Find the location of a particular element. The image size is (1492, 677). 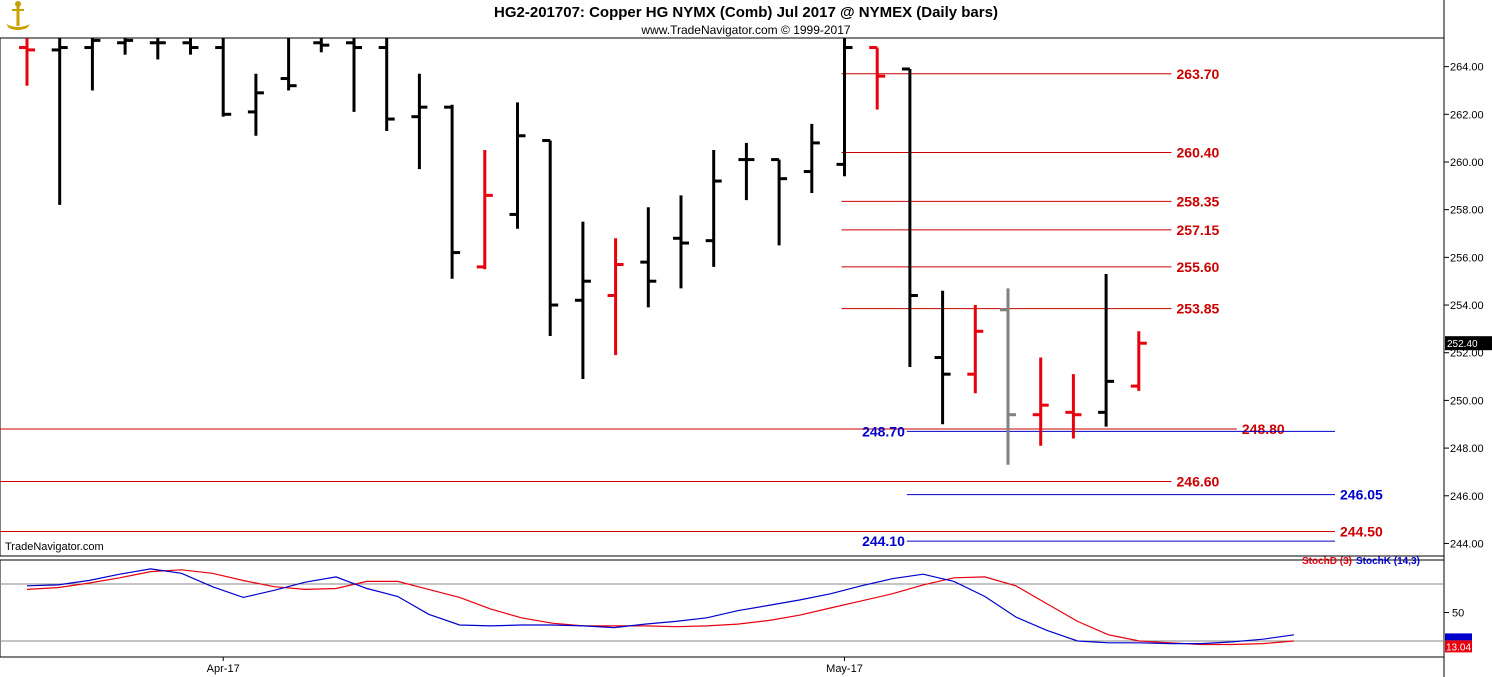

y-tick-label: 250.00 is located at coordinates (1467, 401).